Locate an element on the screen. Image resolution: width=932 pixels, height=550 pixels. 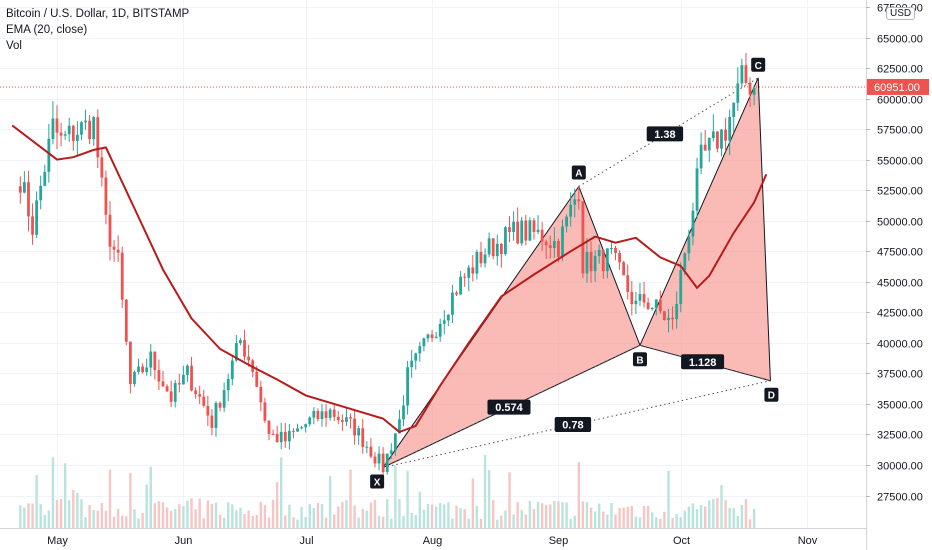
currency-badge: USD is located at coordinates (901, 13).